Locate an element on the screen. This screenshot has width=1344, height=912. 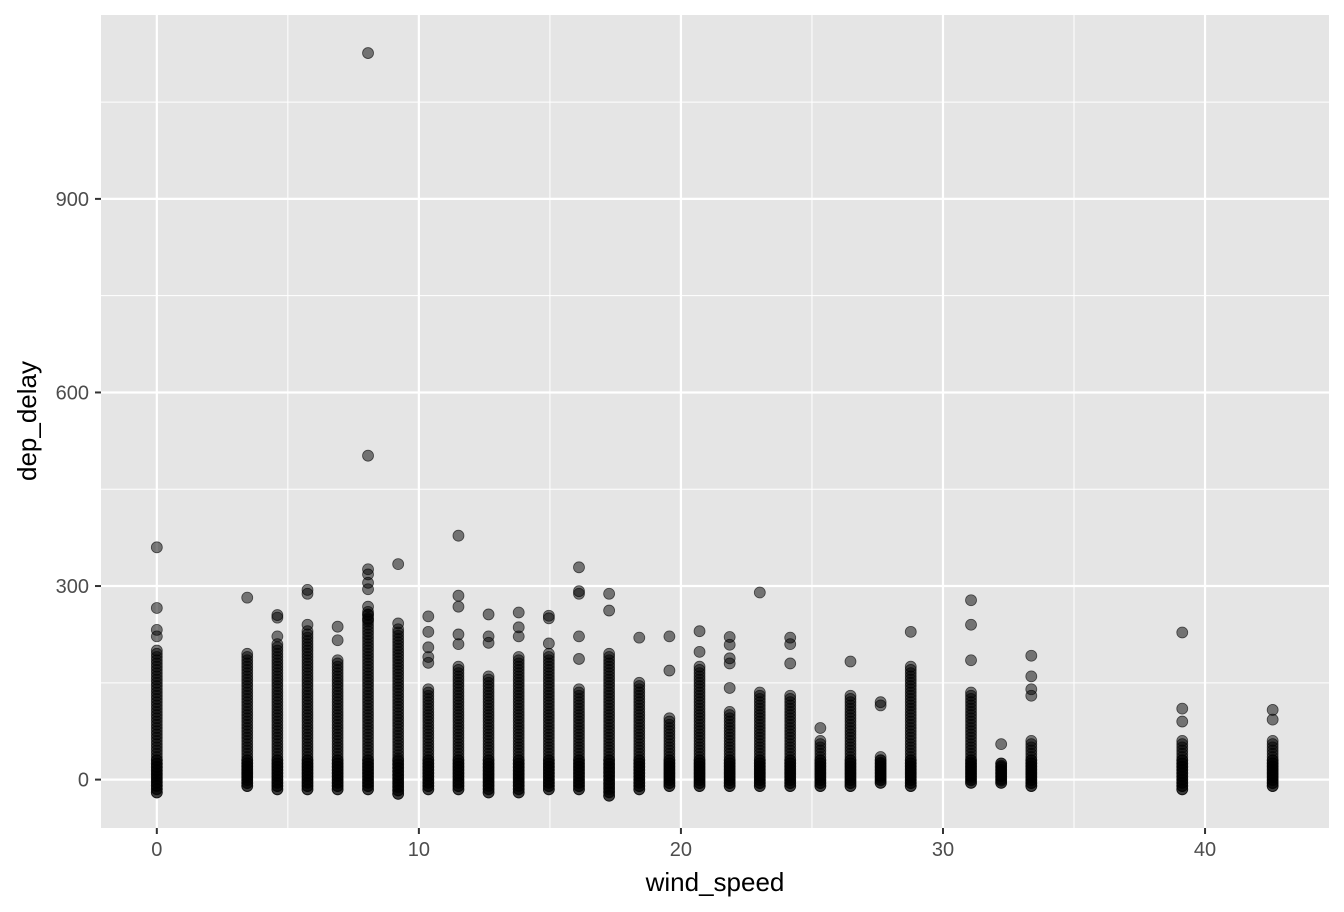
x-tick-label: 0 is located at coordinates (156, 850).